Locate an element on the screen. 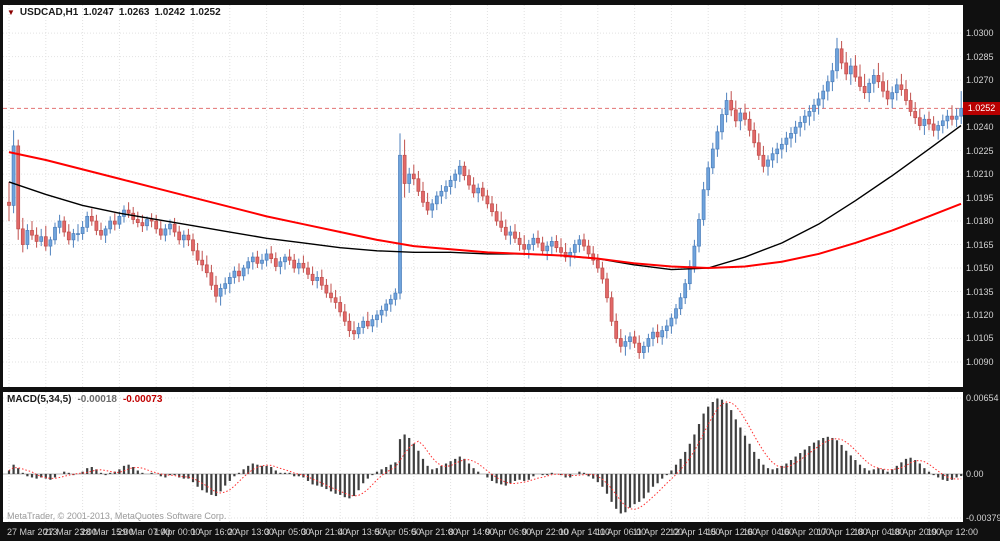  price-axis-label: 1.0195 is located at coordinates (980, 197).